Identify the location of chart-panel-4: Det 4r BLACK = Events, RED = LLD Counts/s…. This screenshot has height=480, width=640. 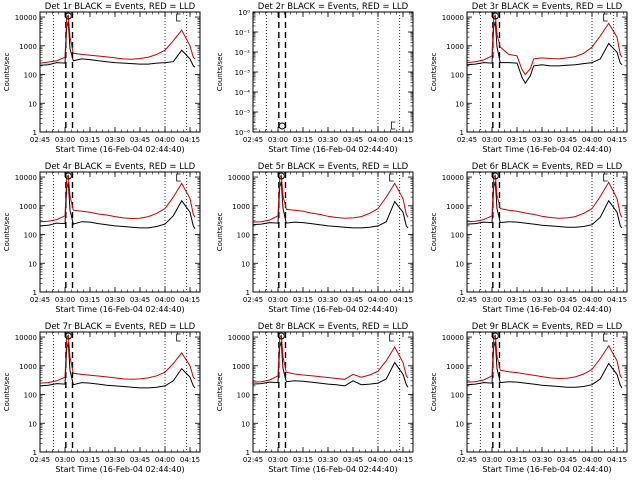
(102, 238).